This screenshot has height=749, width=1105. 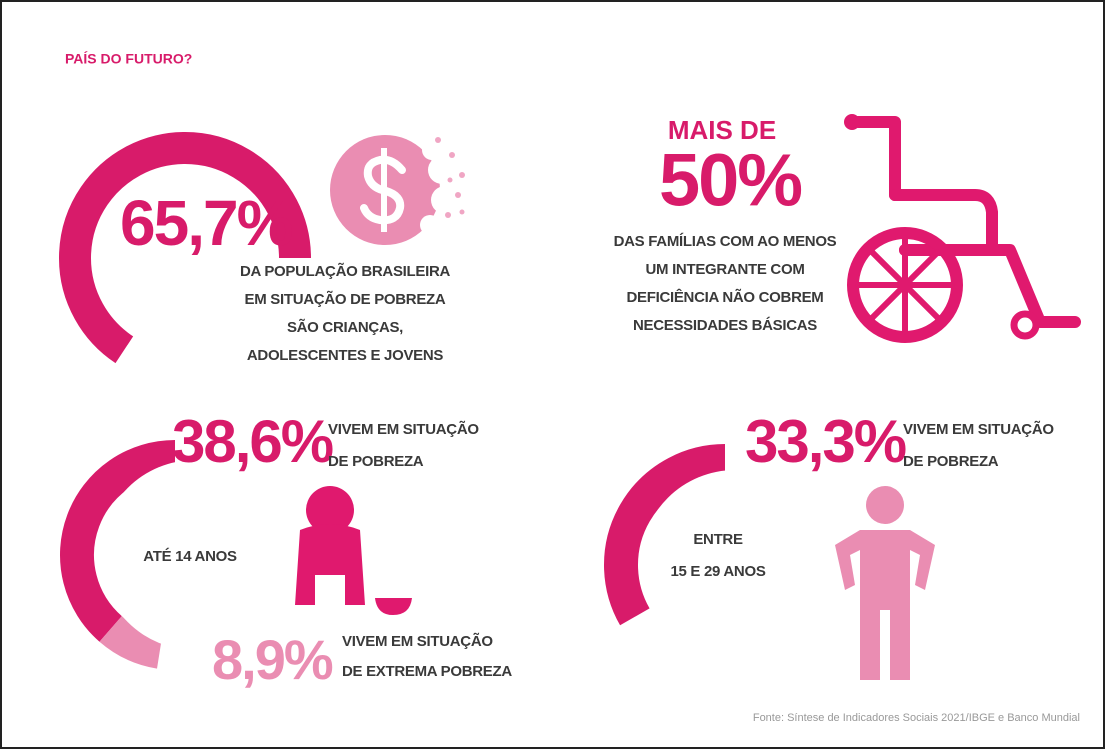 What do you see at coordinates (427, 671) in the screenshot?
I see `stat-line: DE EXTREMA POBREZA` at bounding box center [427, 671].